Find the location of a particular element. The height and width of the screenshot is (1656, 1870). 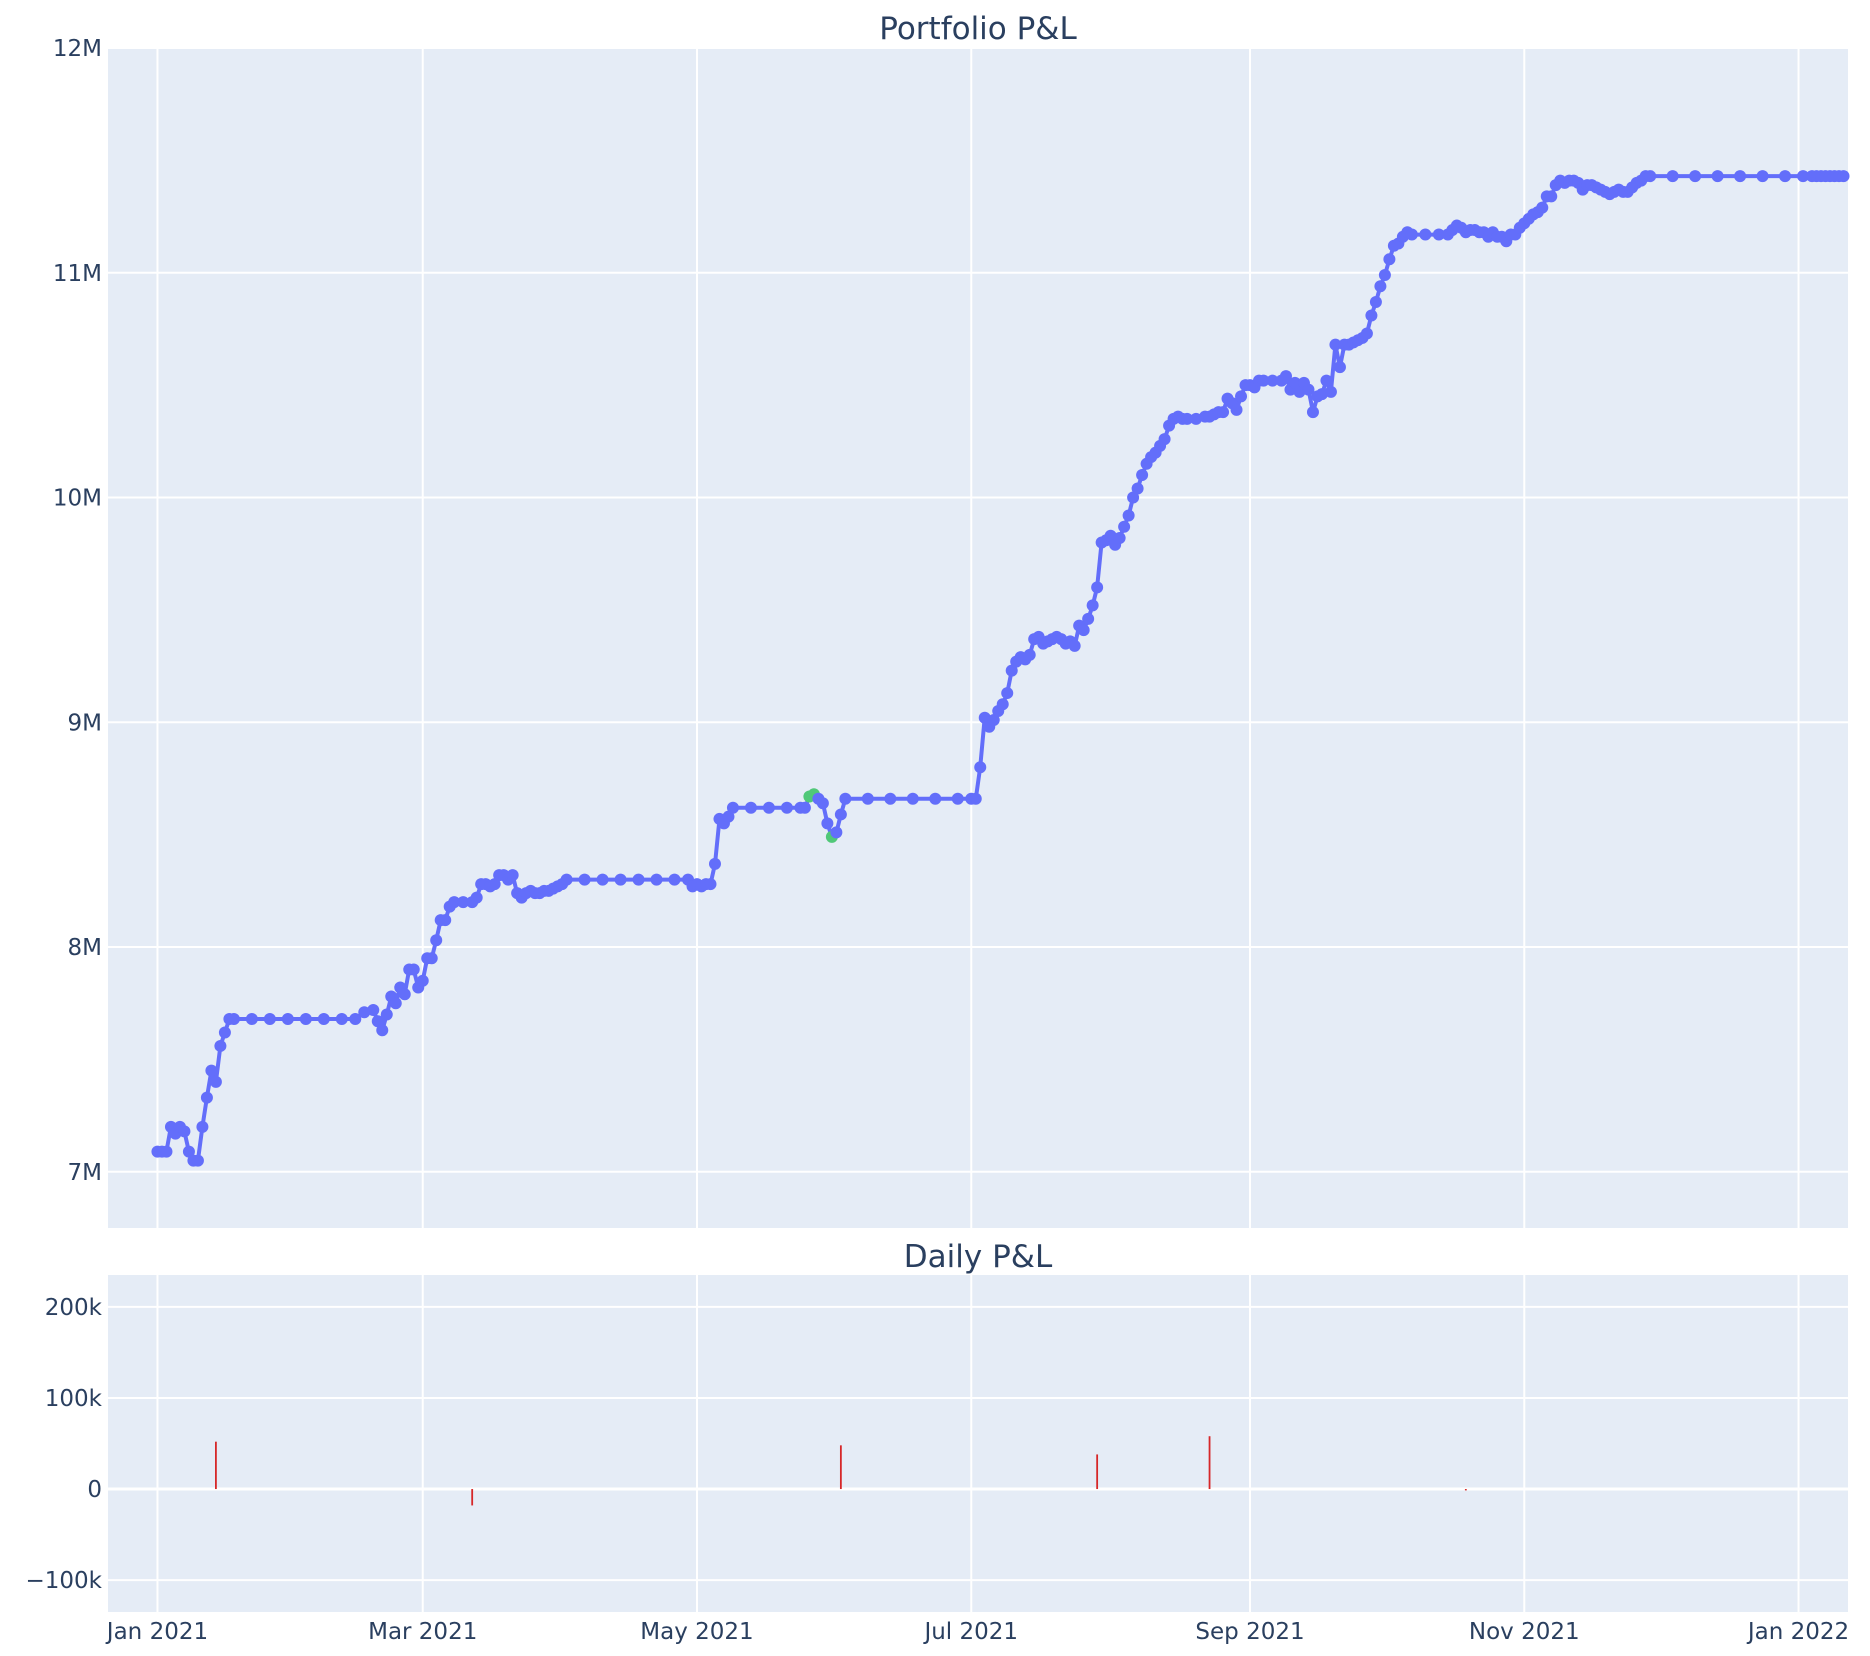

y-tick-label: 100k is located at coordinates (74, 1399).